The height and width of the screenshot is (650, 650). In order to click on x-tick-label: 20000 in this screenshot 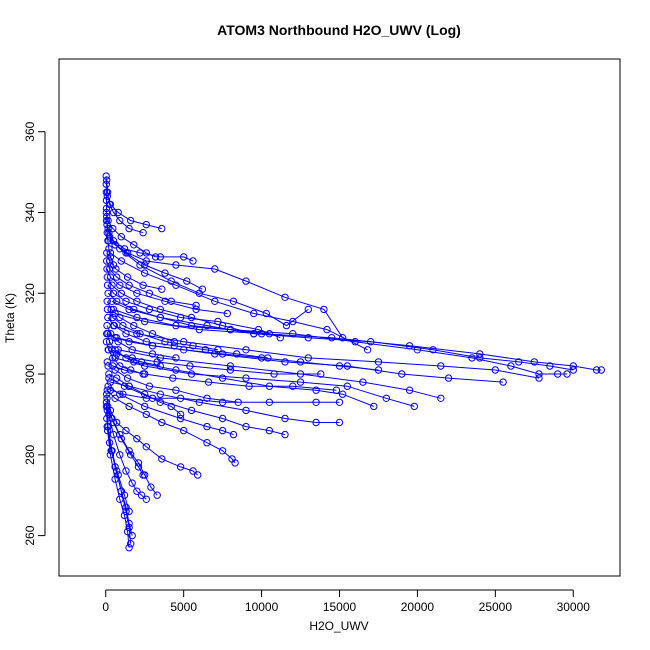, I will do `click(418, 607)`.